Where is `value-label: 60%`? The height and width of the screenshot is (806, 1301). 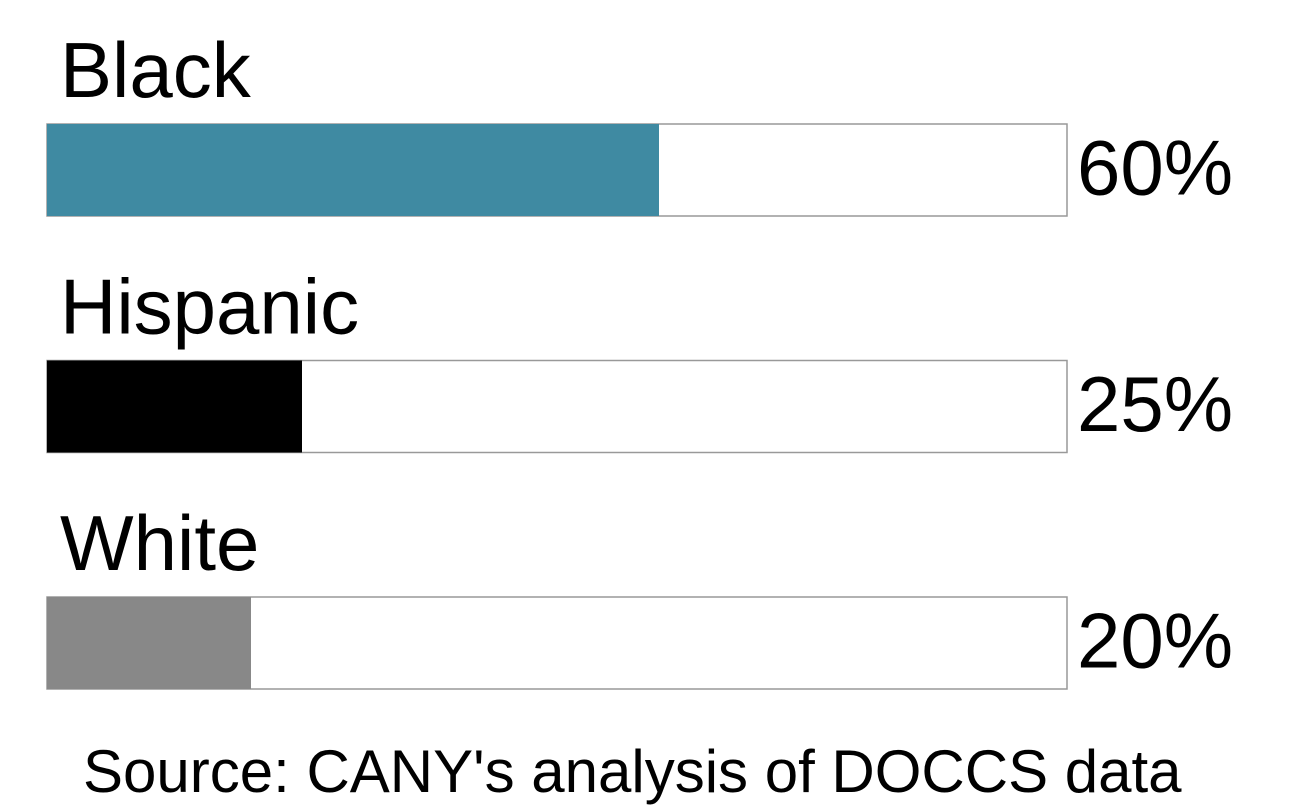
value-label: 60% is located at coordinates (1155, 168).